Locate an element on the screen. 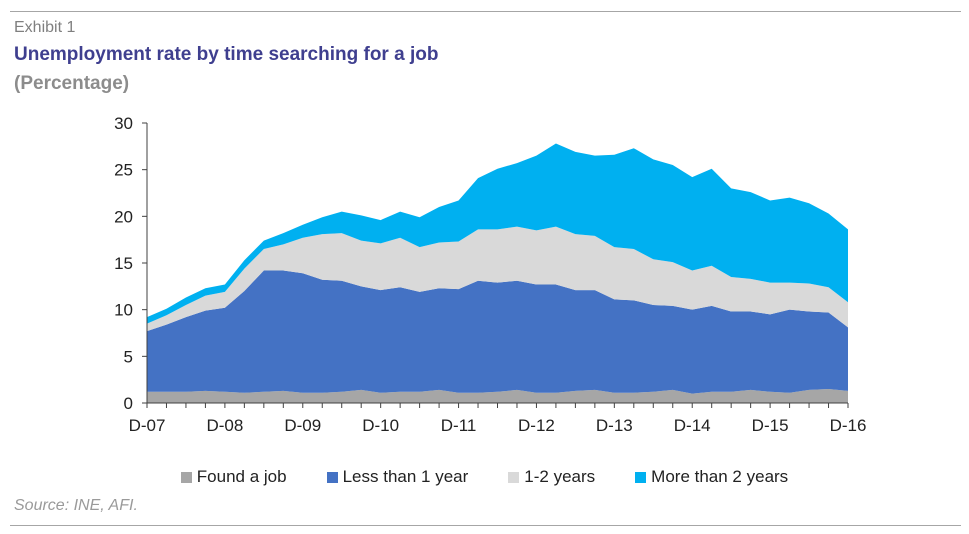  legend-item-found: Found a job is located at coordinates (233, 477).